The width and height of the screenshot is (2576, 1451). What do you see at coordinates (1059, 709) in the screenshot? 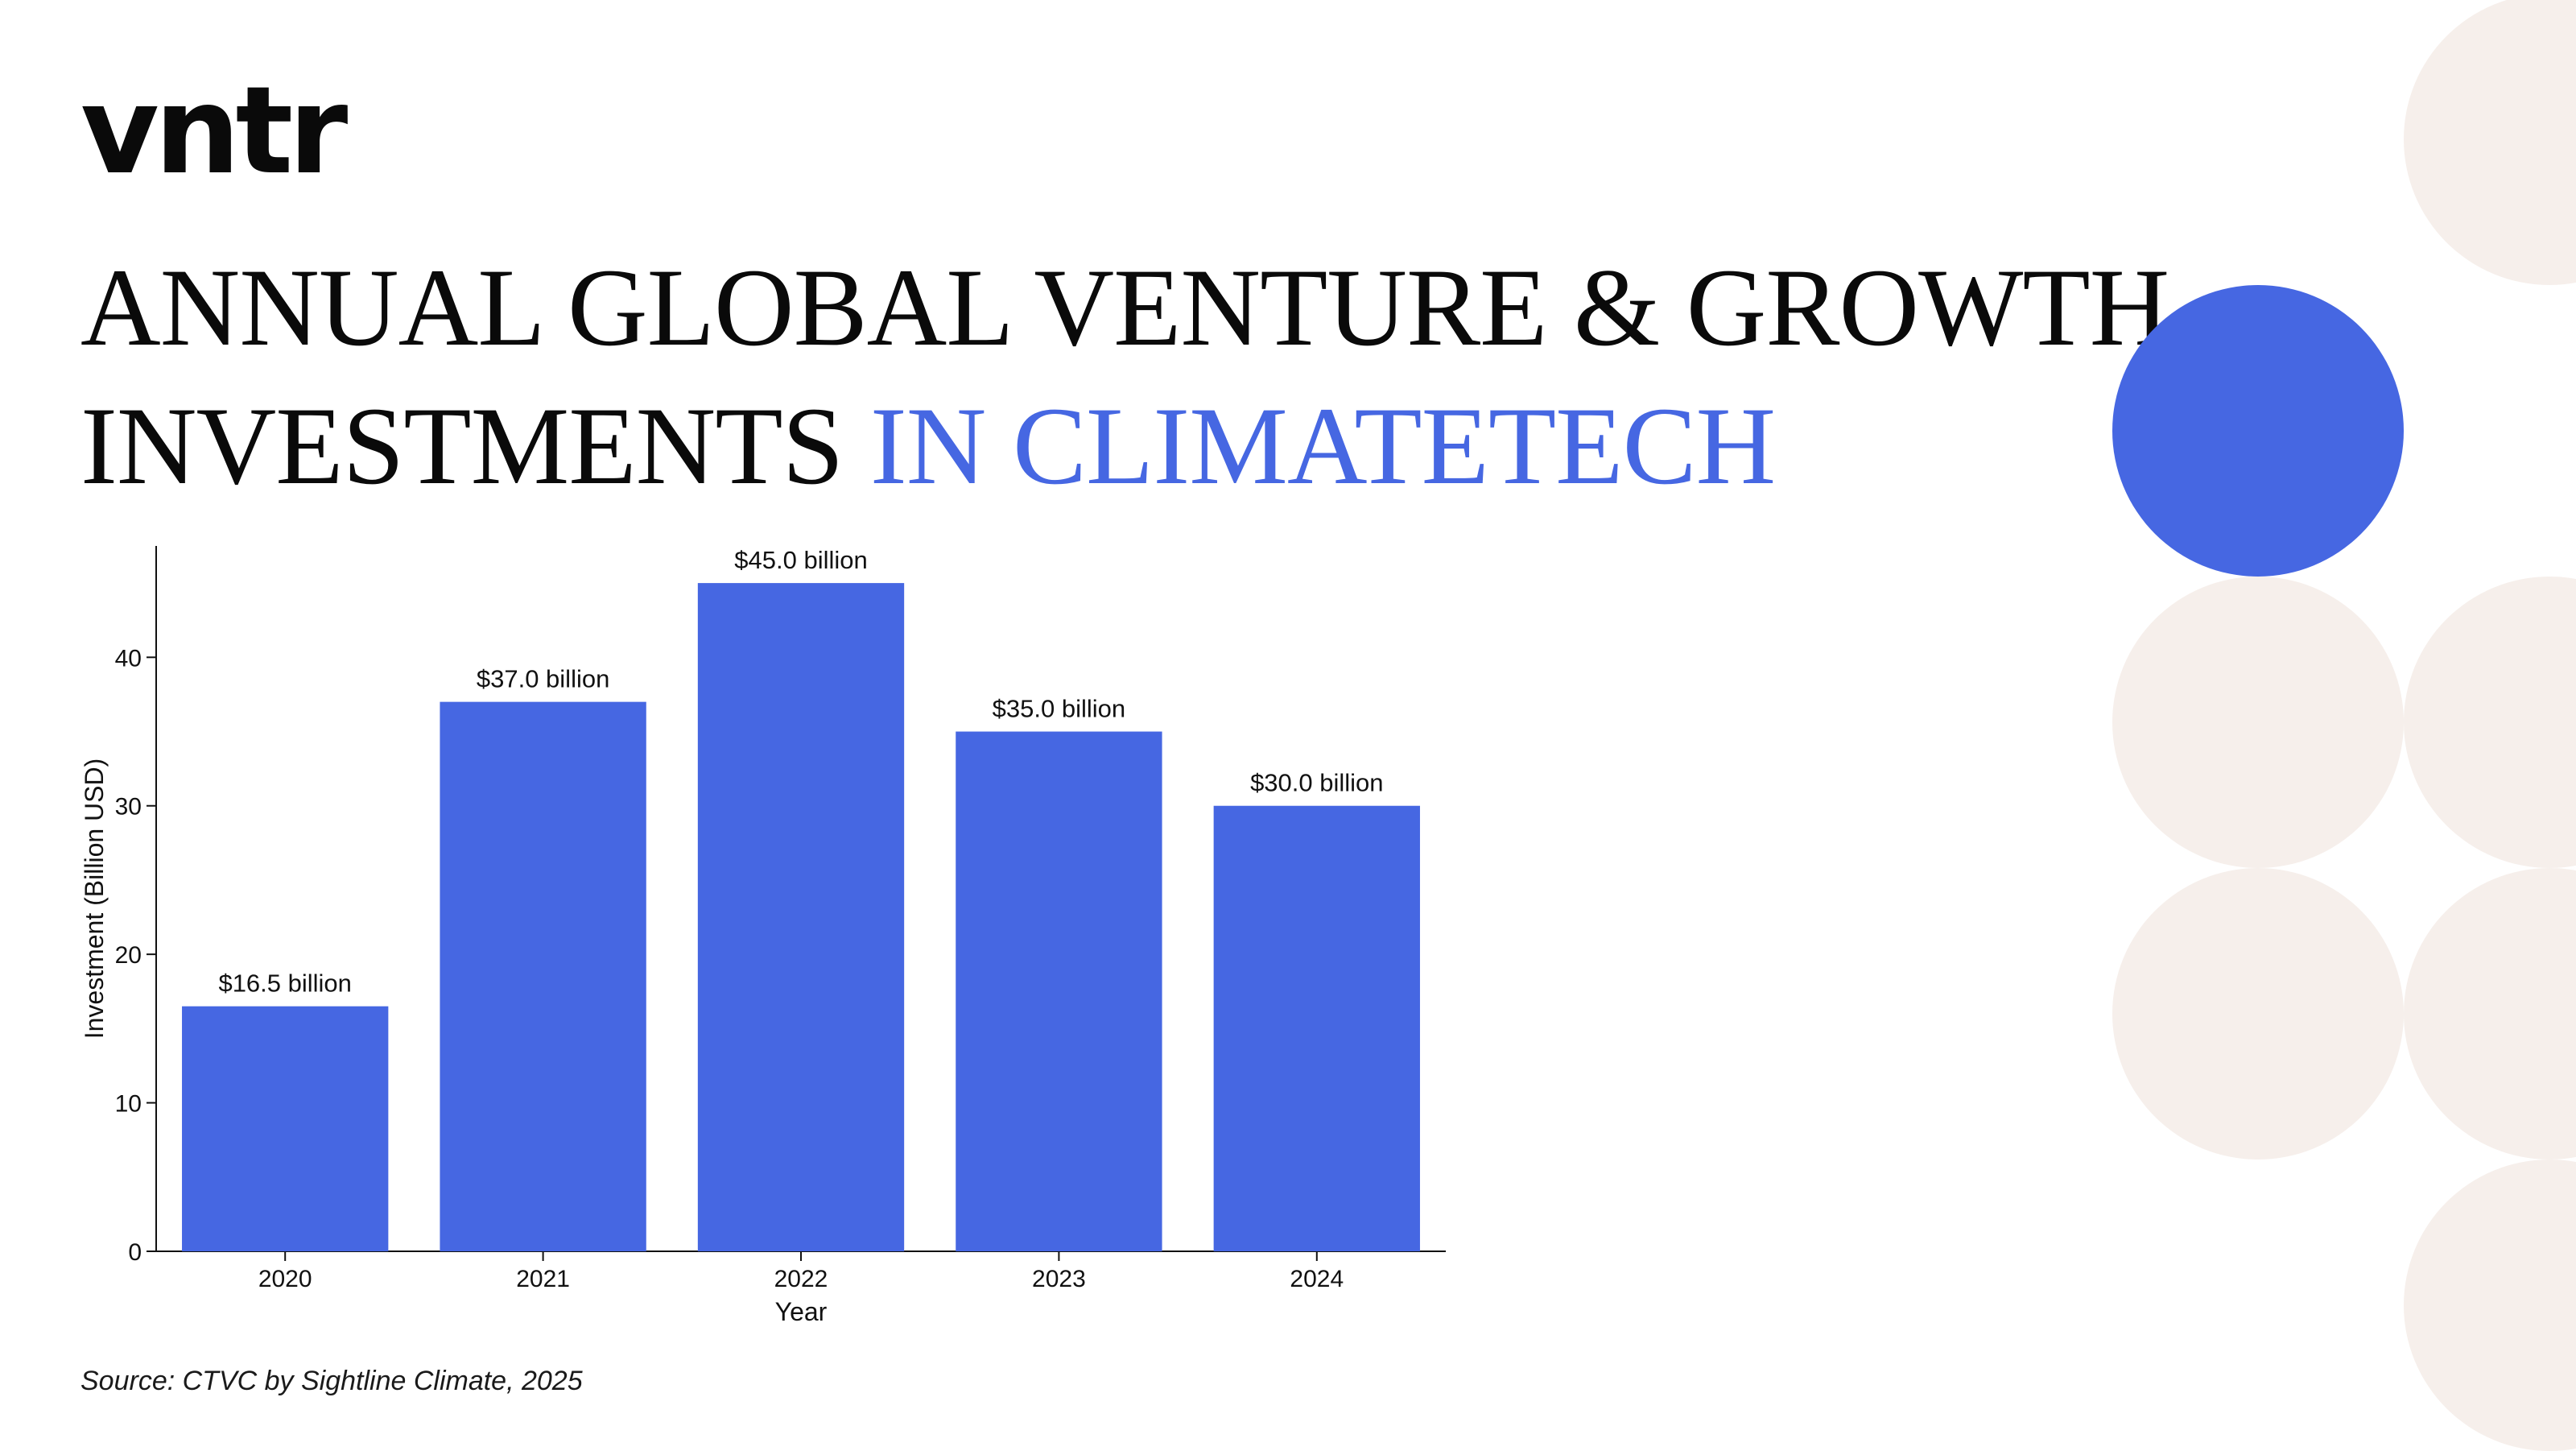
I see `data-label-2023: $35.0 billion` at bounding box center [1059, 709].